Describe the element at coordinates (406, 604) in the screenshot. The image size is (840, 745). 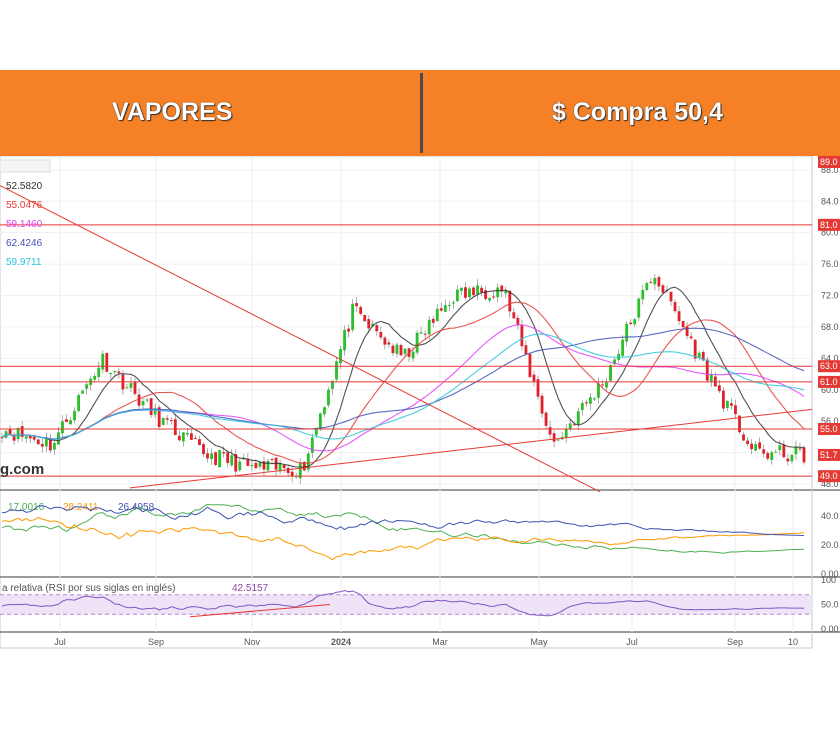
I see `rsi-band` at that location.